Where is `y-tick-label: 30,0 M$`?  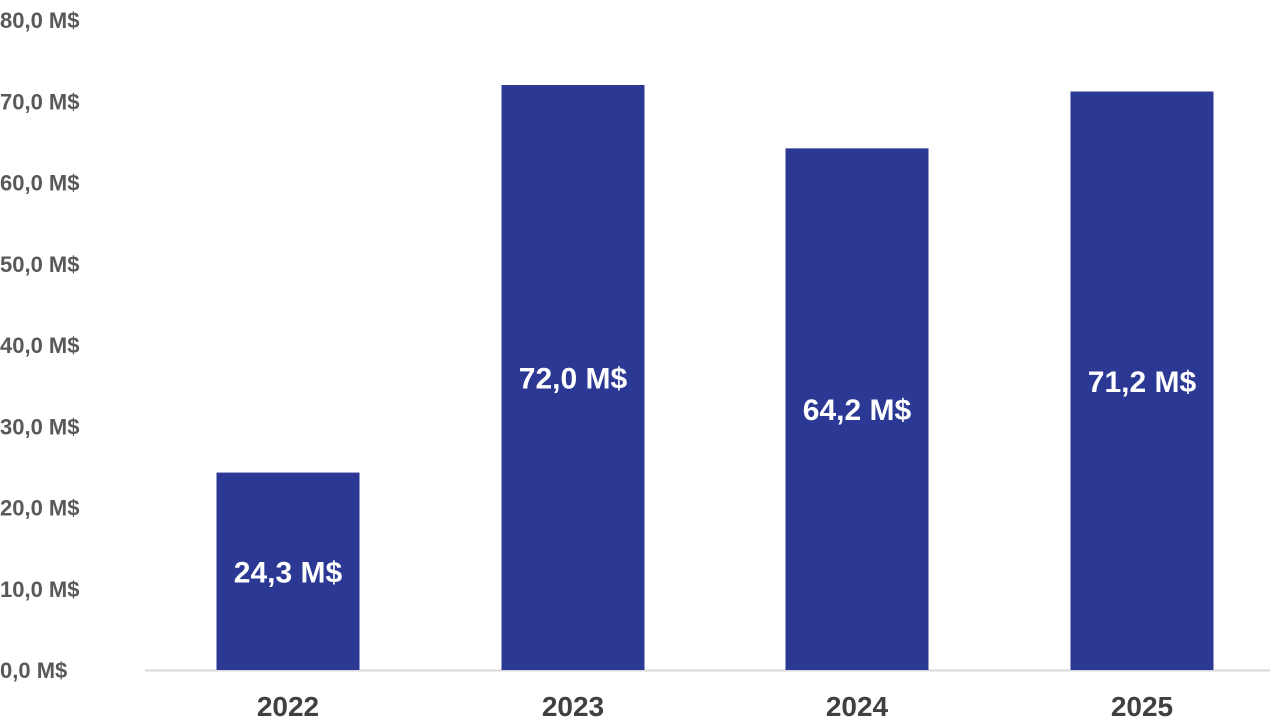 y-tick-label: 30,0 M$ is located at coordinates (40, 426).